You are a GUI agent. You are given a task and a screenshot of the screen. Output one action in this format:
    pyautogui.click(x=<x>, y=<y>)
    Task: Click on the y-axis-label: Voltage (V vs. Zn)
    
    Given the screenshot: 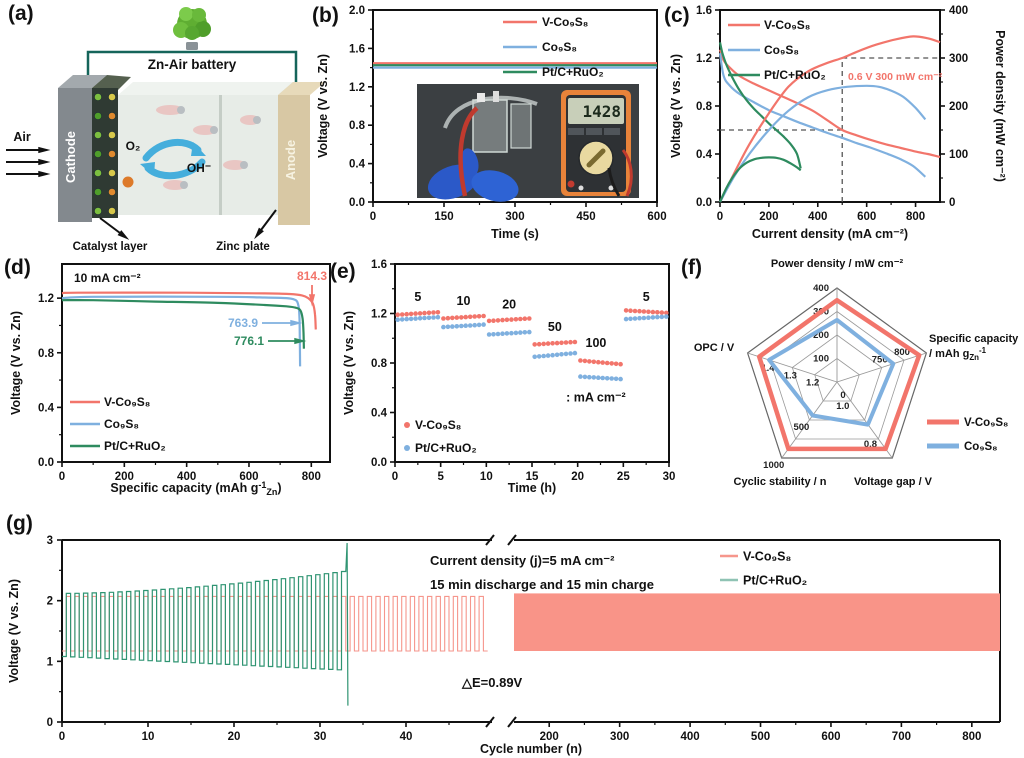 What is the action you would take?
    pyautogui.click(x=16, y=363)
    